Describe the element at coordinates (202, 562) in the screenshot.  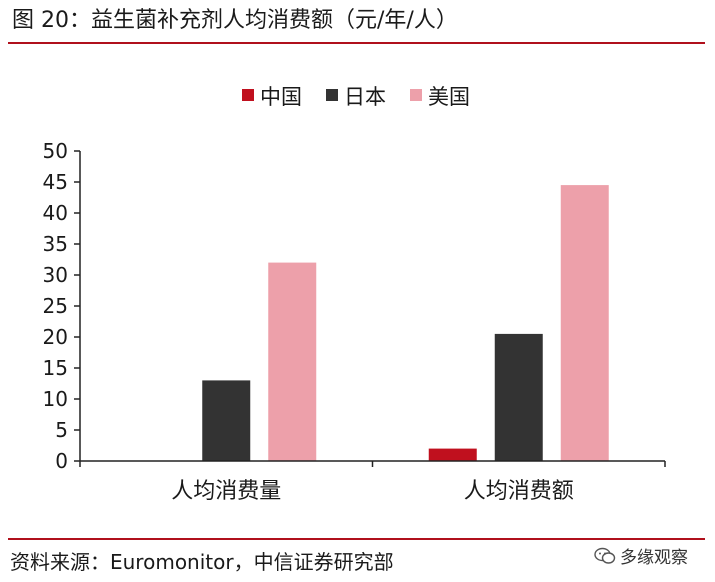
I see `source-note: 资料来源：Euromonitor，中信证券研究部` at that location.